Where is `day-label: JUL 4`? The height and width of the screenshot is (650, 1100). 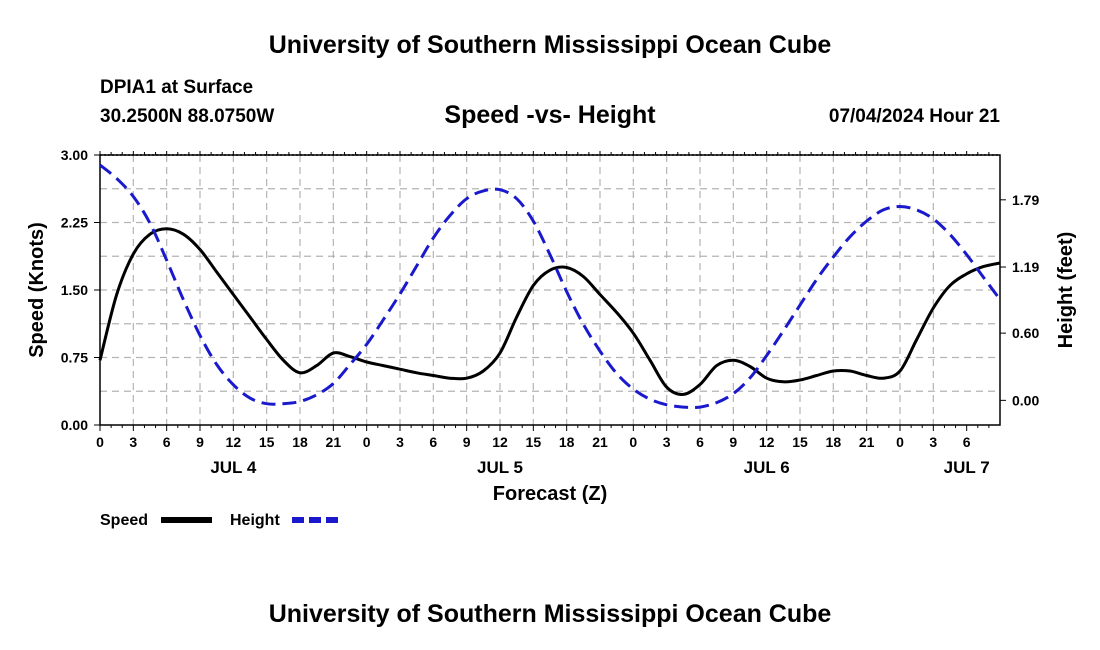 day-label: JUL 4 is located at coordinates (233, 467).